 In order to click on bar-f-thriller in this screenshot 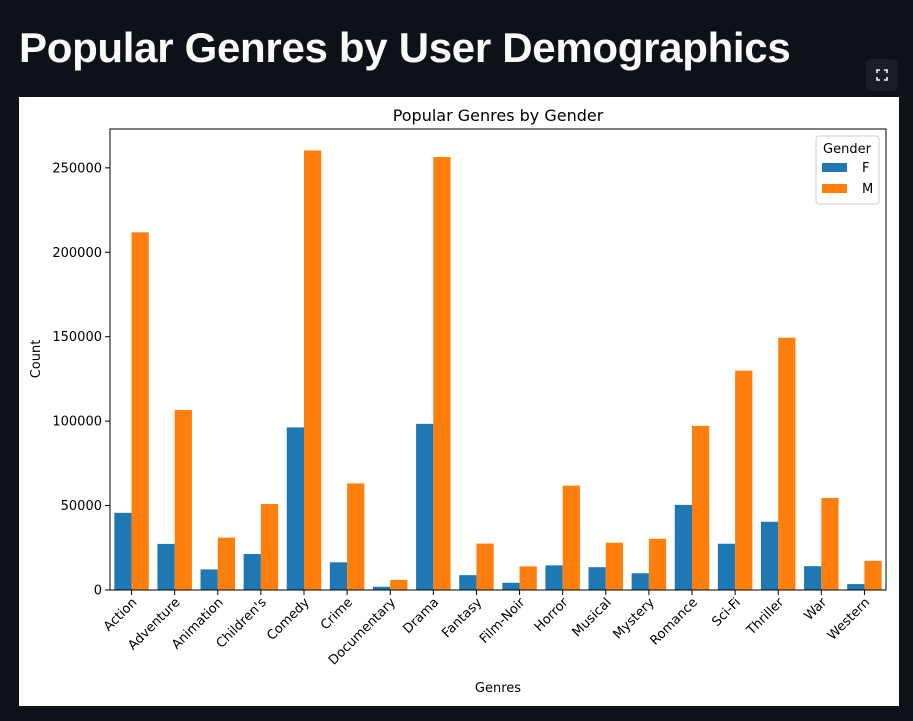, I will do `click(769, 555)`.